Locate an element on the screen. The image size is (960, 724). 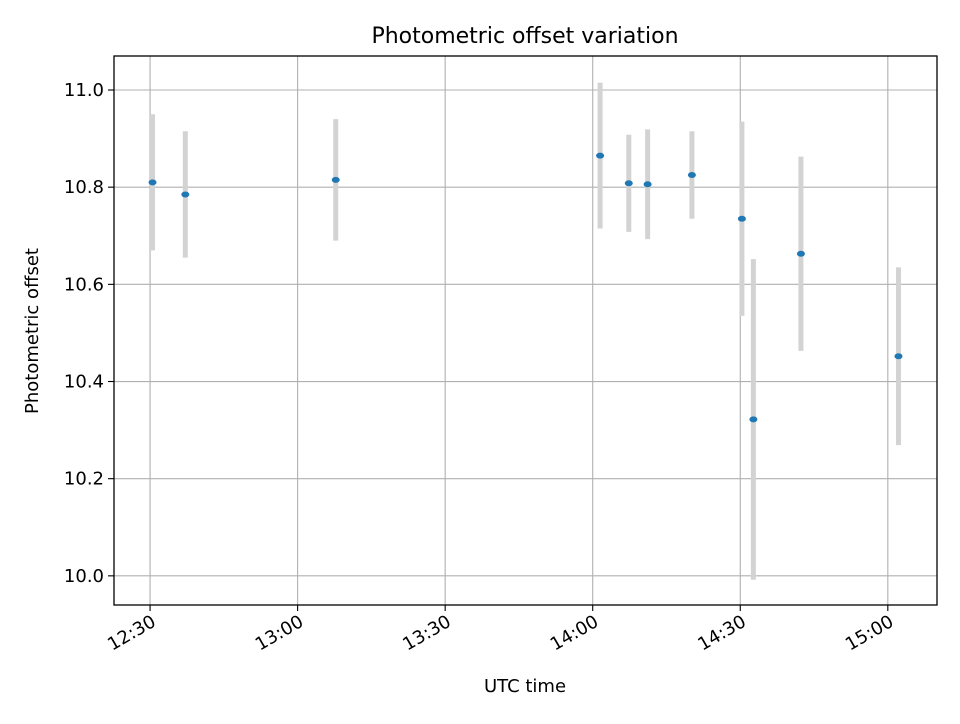
x-tick-label: 13:30 is located at coordinates (426, 633).